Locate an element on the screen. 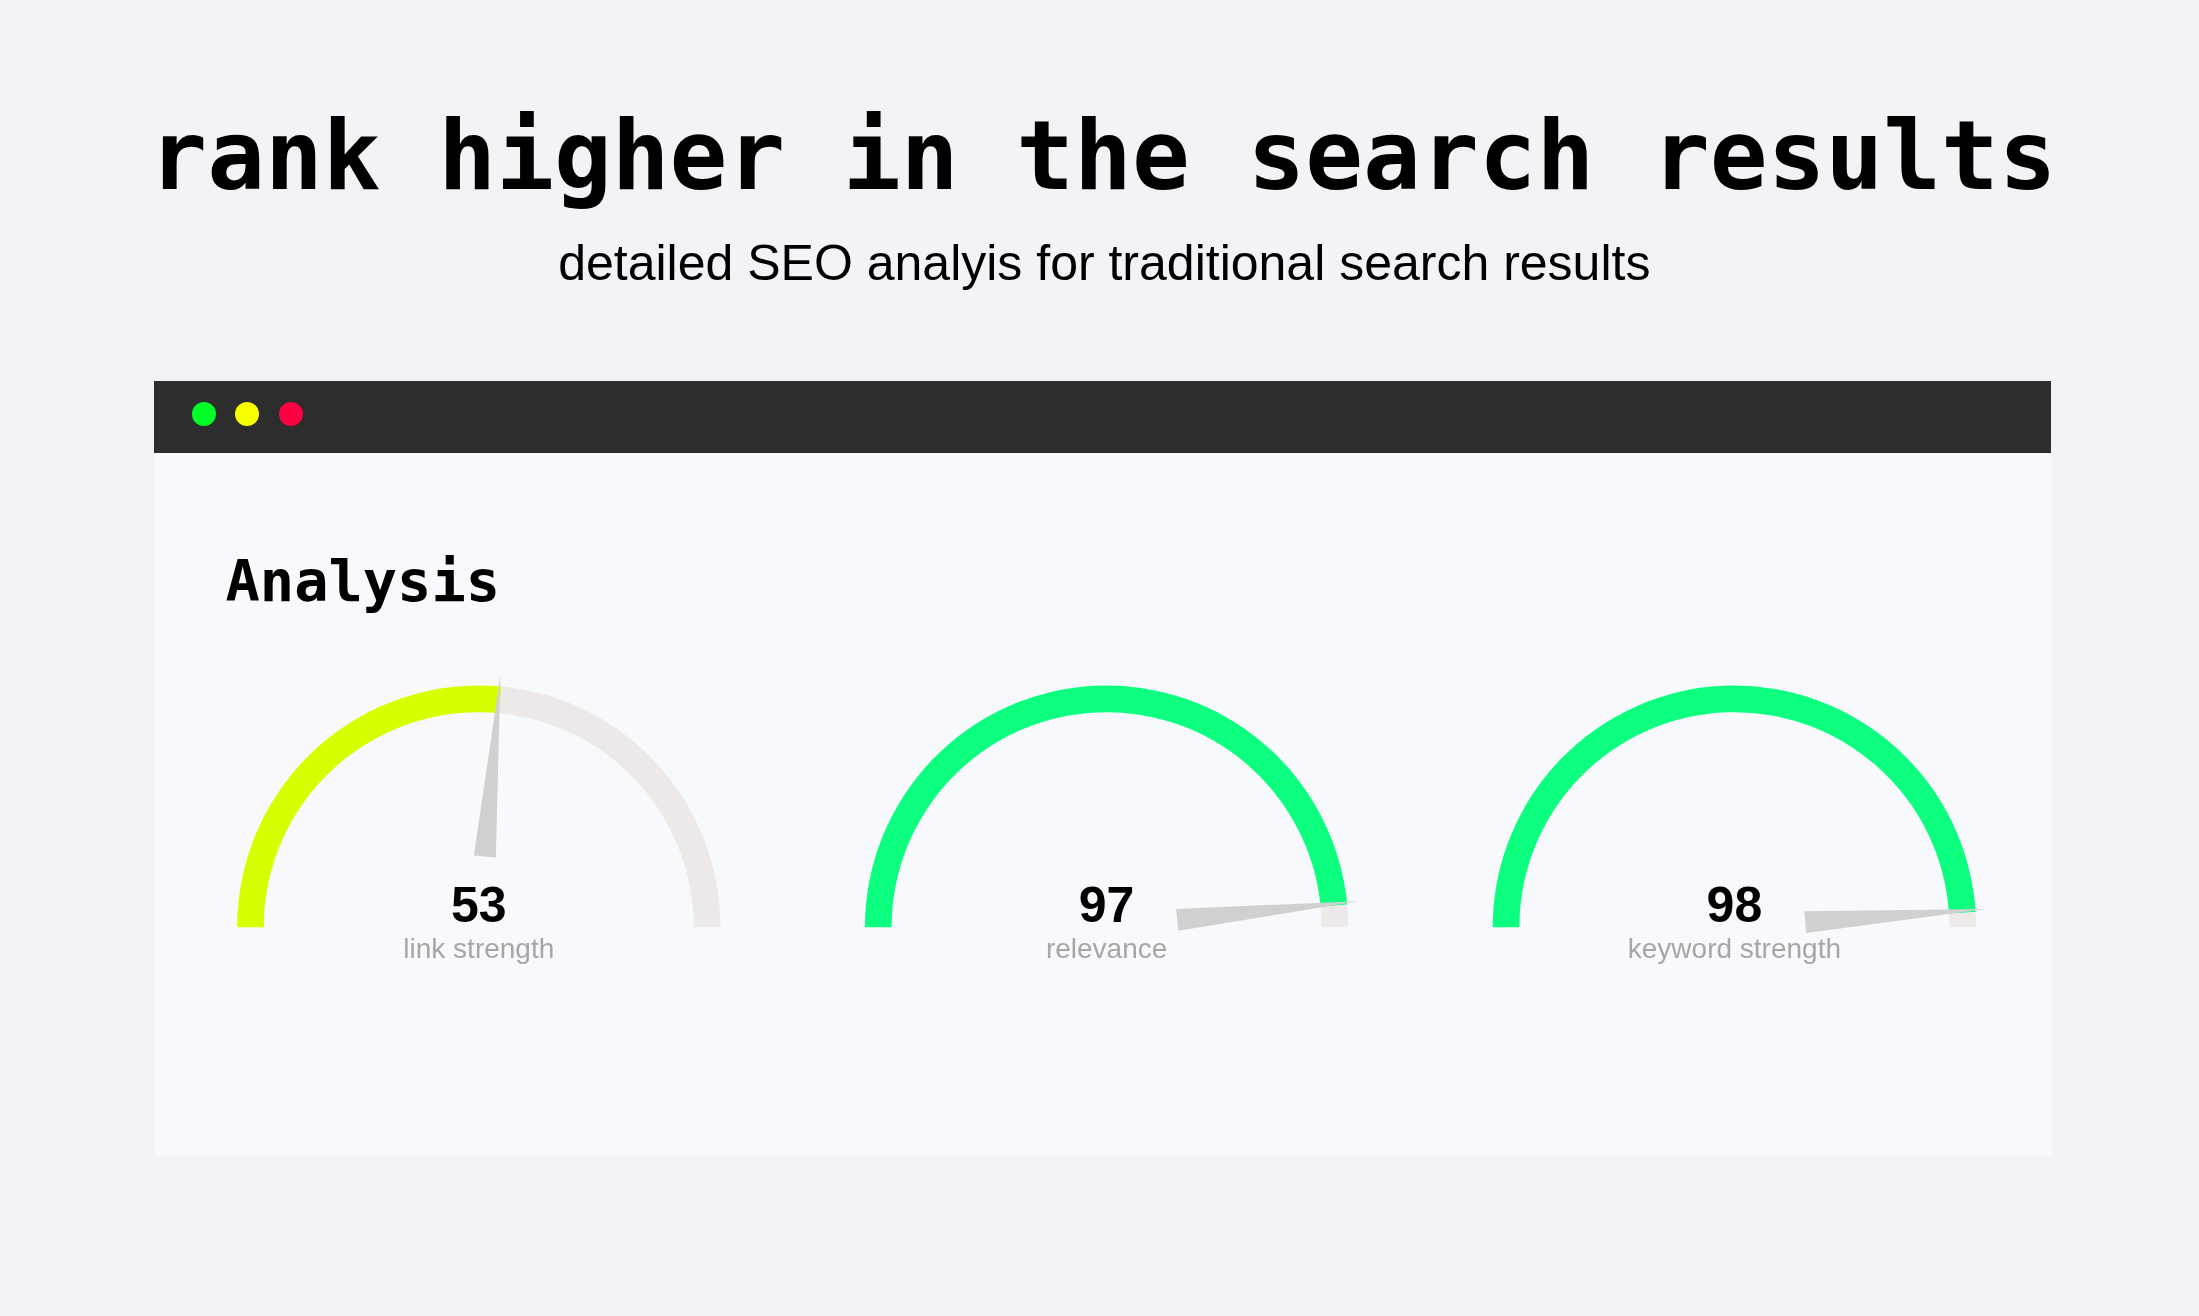  slice-label: relevance is located at coordinates (1106, 948).